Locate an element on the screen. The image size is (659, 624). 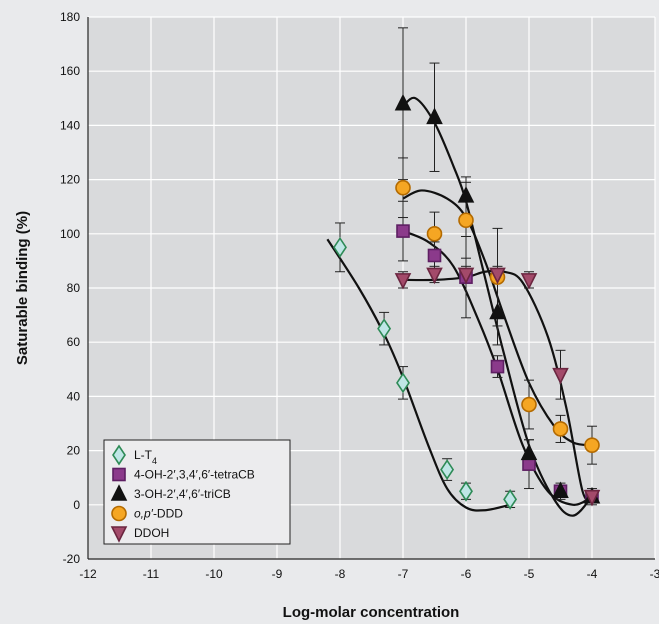
legend-label-triangle-down: DDOH is located at coordinates (151, 533).